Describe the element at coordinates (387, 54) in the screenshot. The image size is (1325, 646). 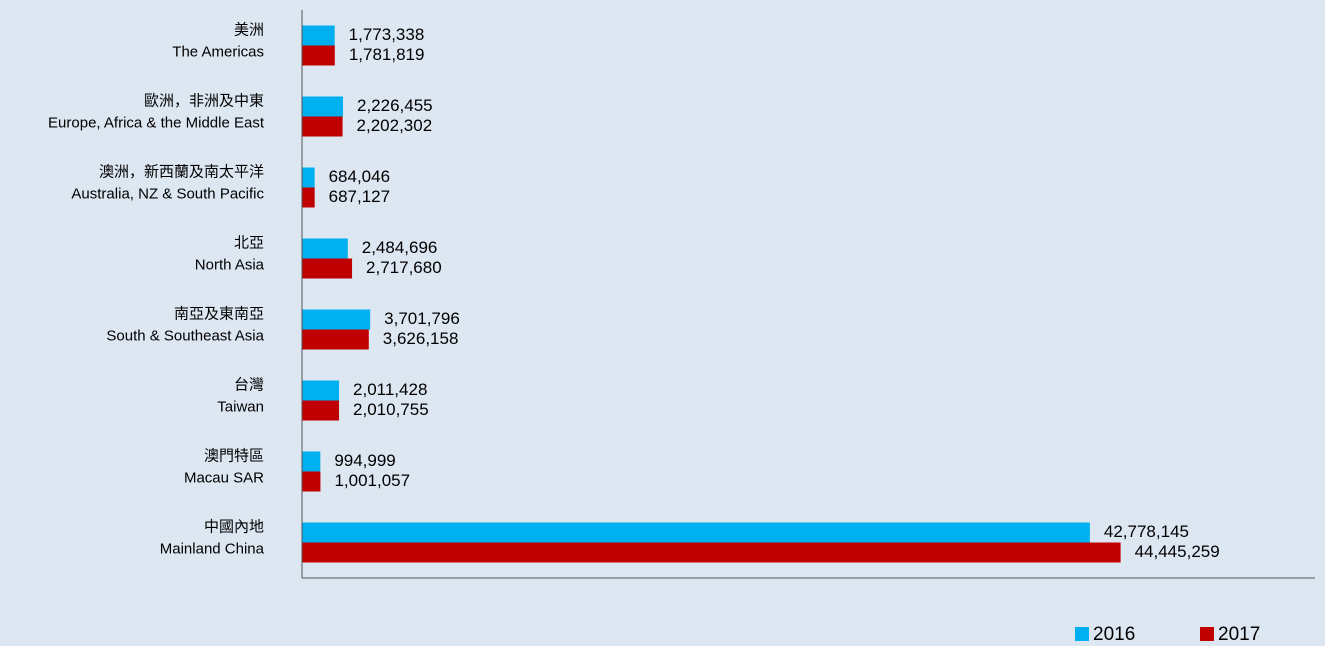
I see `value-label: 1,781,819` at that location.